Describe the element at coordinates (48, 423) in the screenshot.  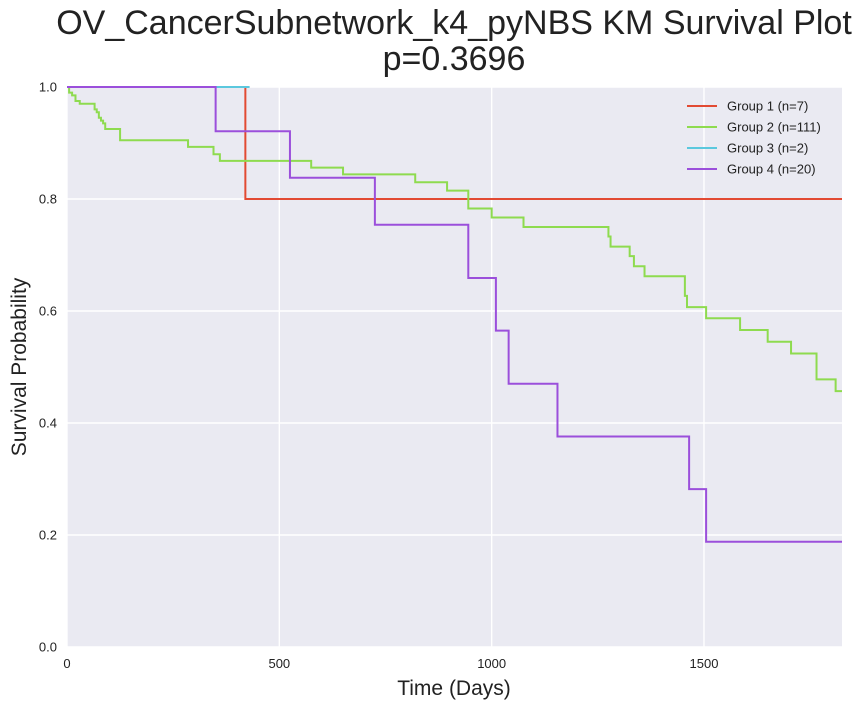
I see `y-tick-label: 0.4` at that location.